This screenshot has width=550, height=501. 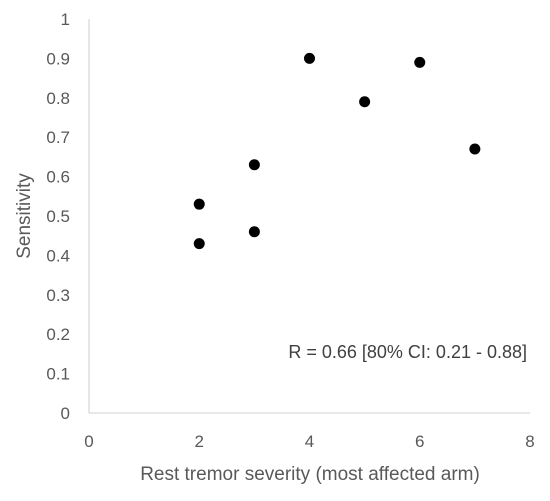 What do you see at coordinates (58, 137) in the screenshot?
I see `y-tick-label: 0.7` at bounding box center [58, 137].